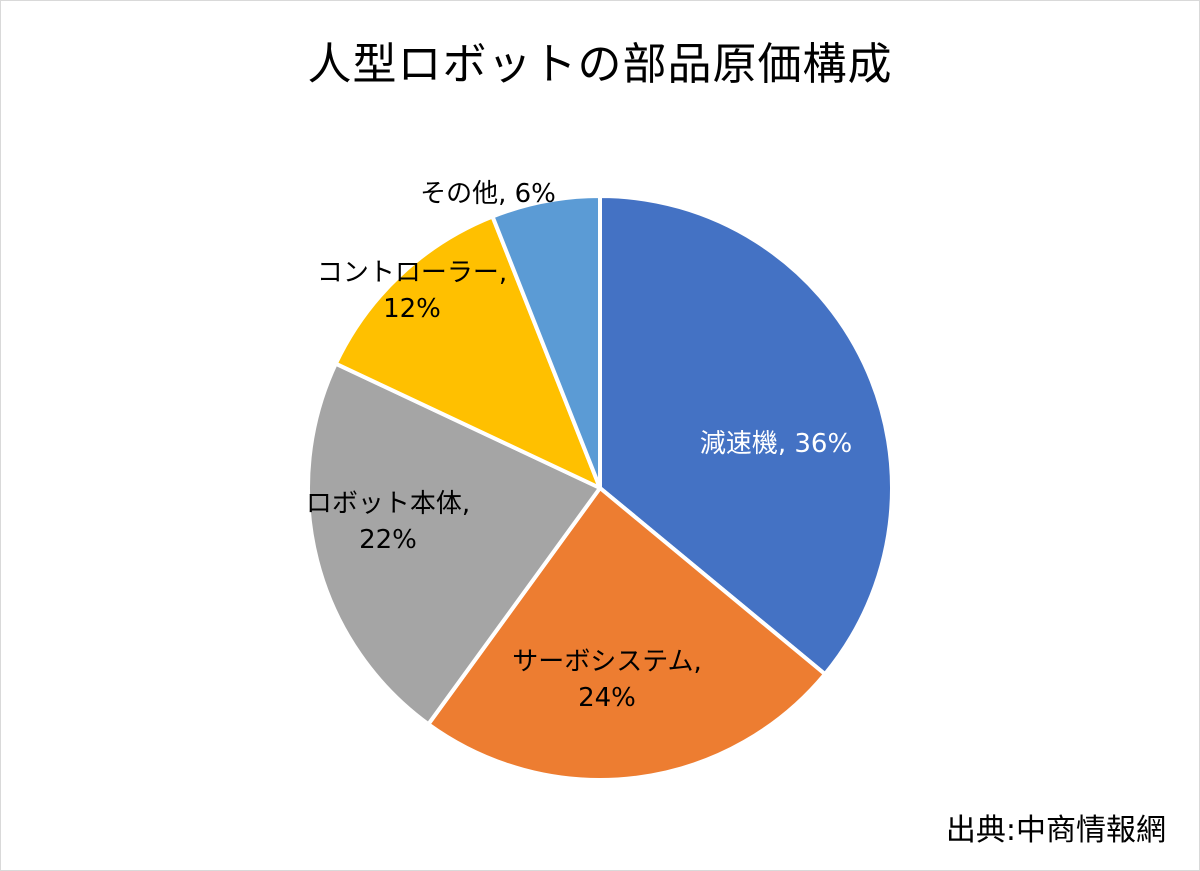  What do you see at coordinates (388, 540) in the screenshot?
I see `slice-label-line: 22%` at bounding box center [388, 540].